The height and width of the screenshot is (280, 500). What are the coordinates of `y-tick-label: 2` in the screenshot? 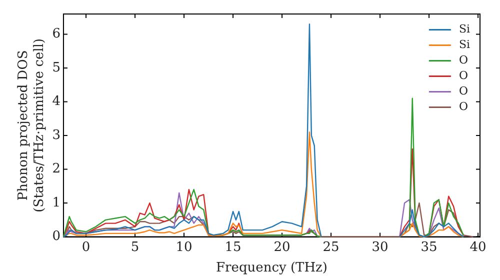 It's located at (56, 169).